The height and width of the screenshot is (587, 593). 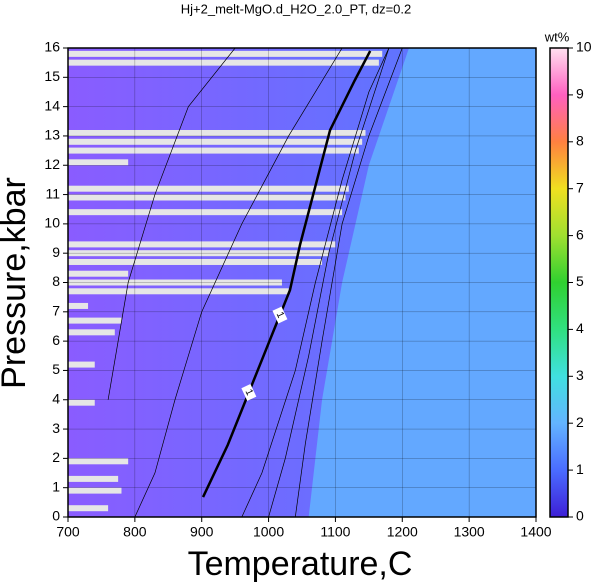 What do you see at coordinates (580, 328) in the screenshot?
I see `colorbar-tick-label: 4` at bounding box center [580, 328].